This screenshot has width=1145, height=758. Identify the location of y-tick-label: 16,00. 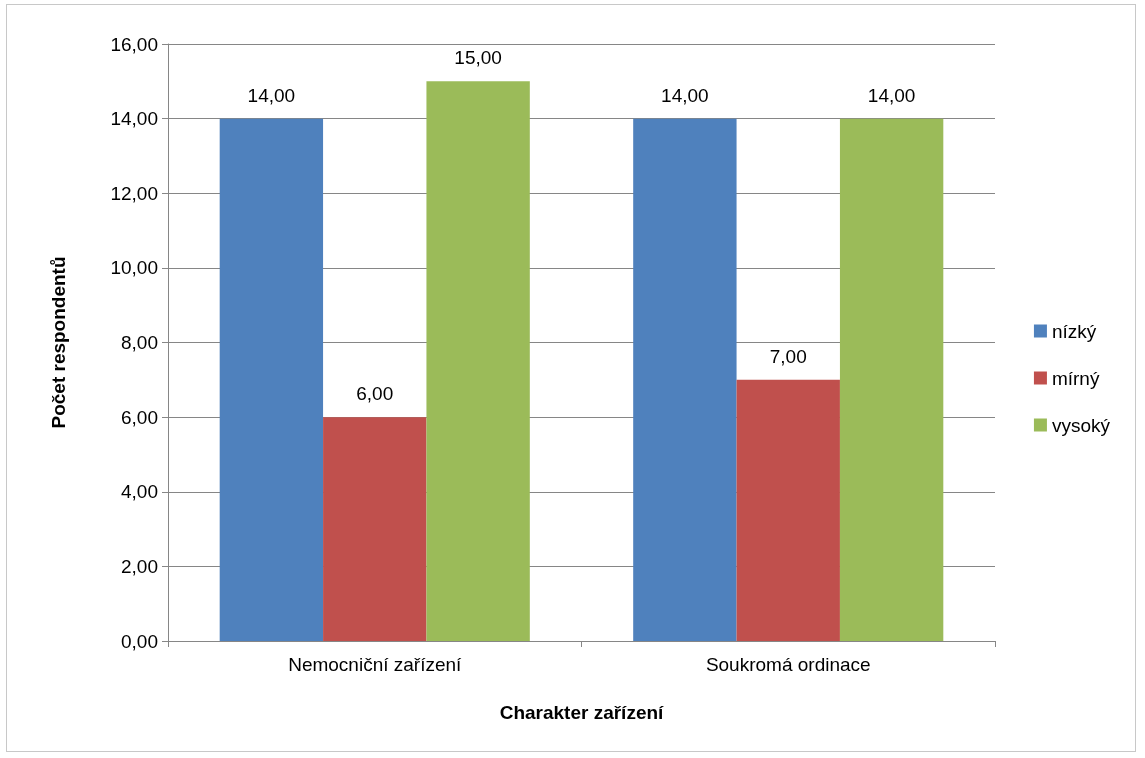
(134, 44).